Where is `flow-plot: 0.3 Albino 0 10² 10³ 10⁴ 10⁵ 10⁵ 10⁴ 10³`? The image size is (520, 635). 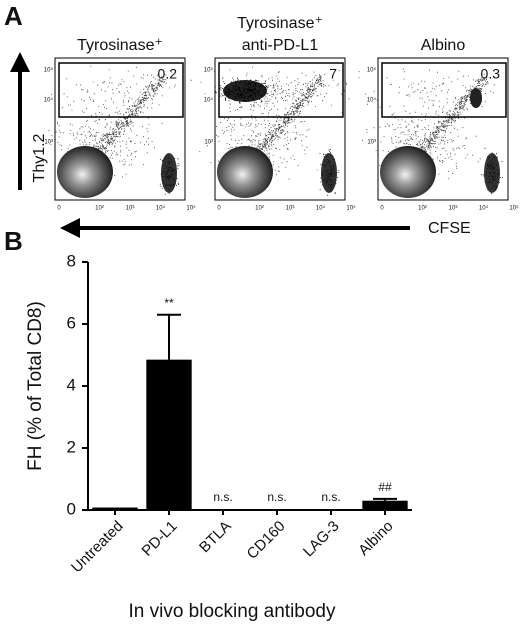 flow-plot: 0.3 Albino 0 10² 10³ 10⁴ 10⁵ 10⁵ 10⁴ 10³ is located at coordinates (441, 124).